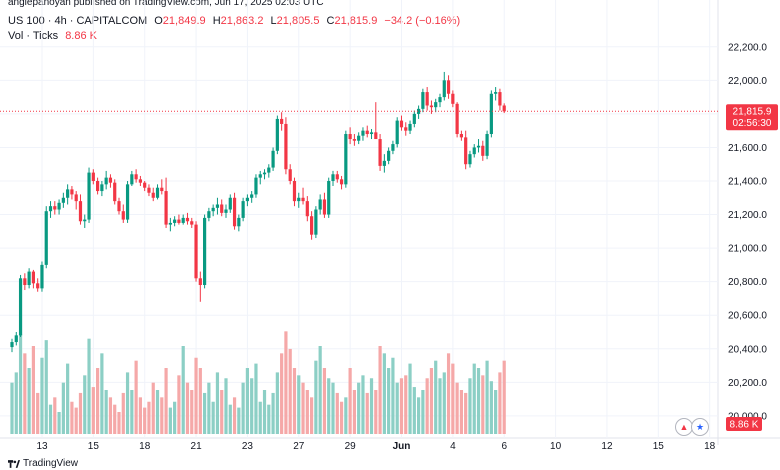  Describe the element at coordinates (607, 446) in the screenshot. I see `x-tick-label: 12` at that location.